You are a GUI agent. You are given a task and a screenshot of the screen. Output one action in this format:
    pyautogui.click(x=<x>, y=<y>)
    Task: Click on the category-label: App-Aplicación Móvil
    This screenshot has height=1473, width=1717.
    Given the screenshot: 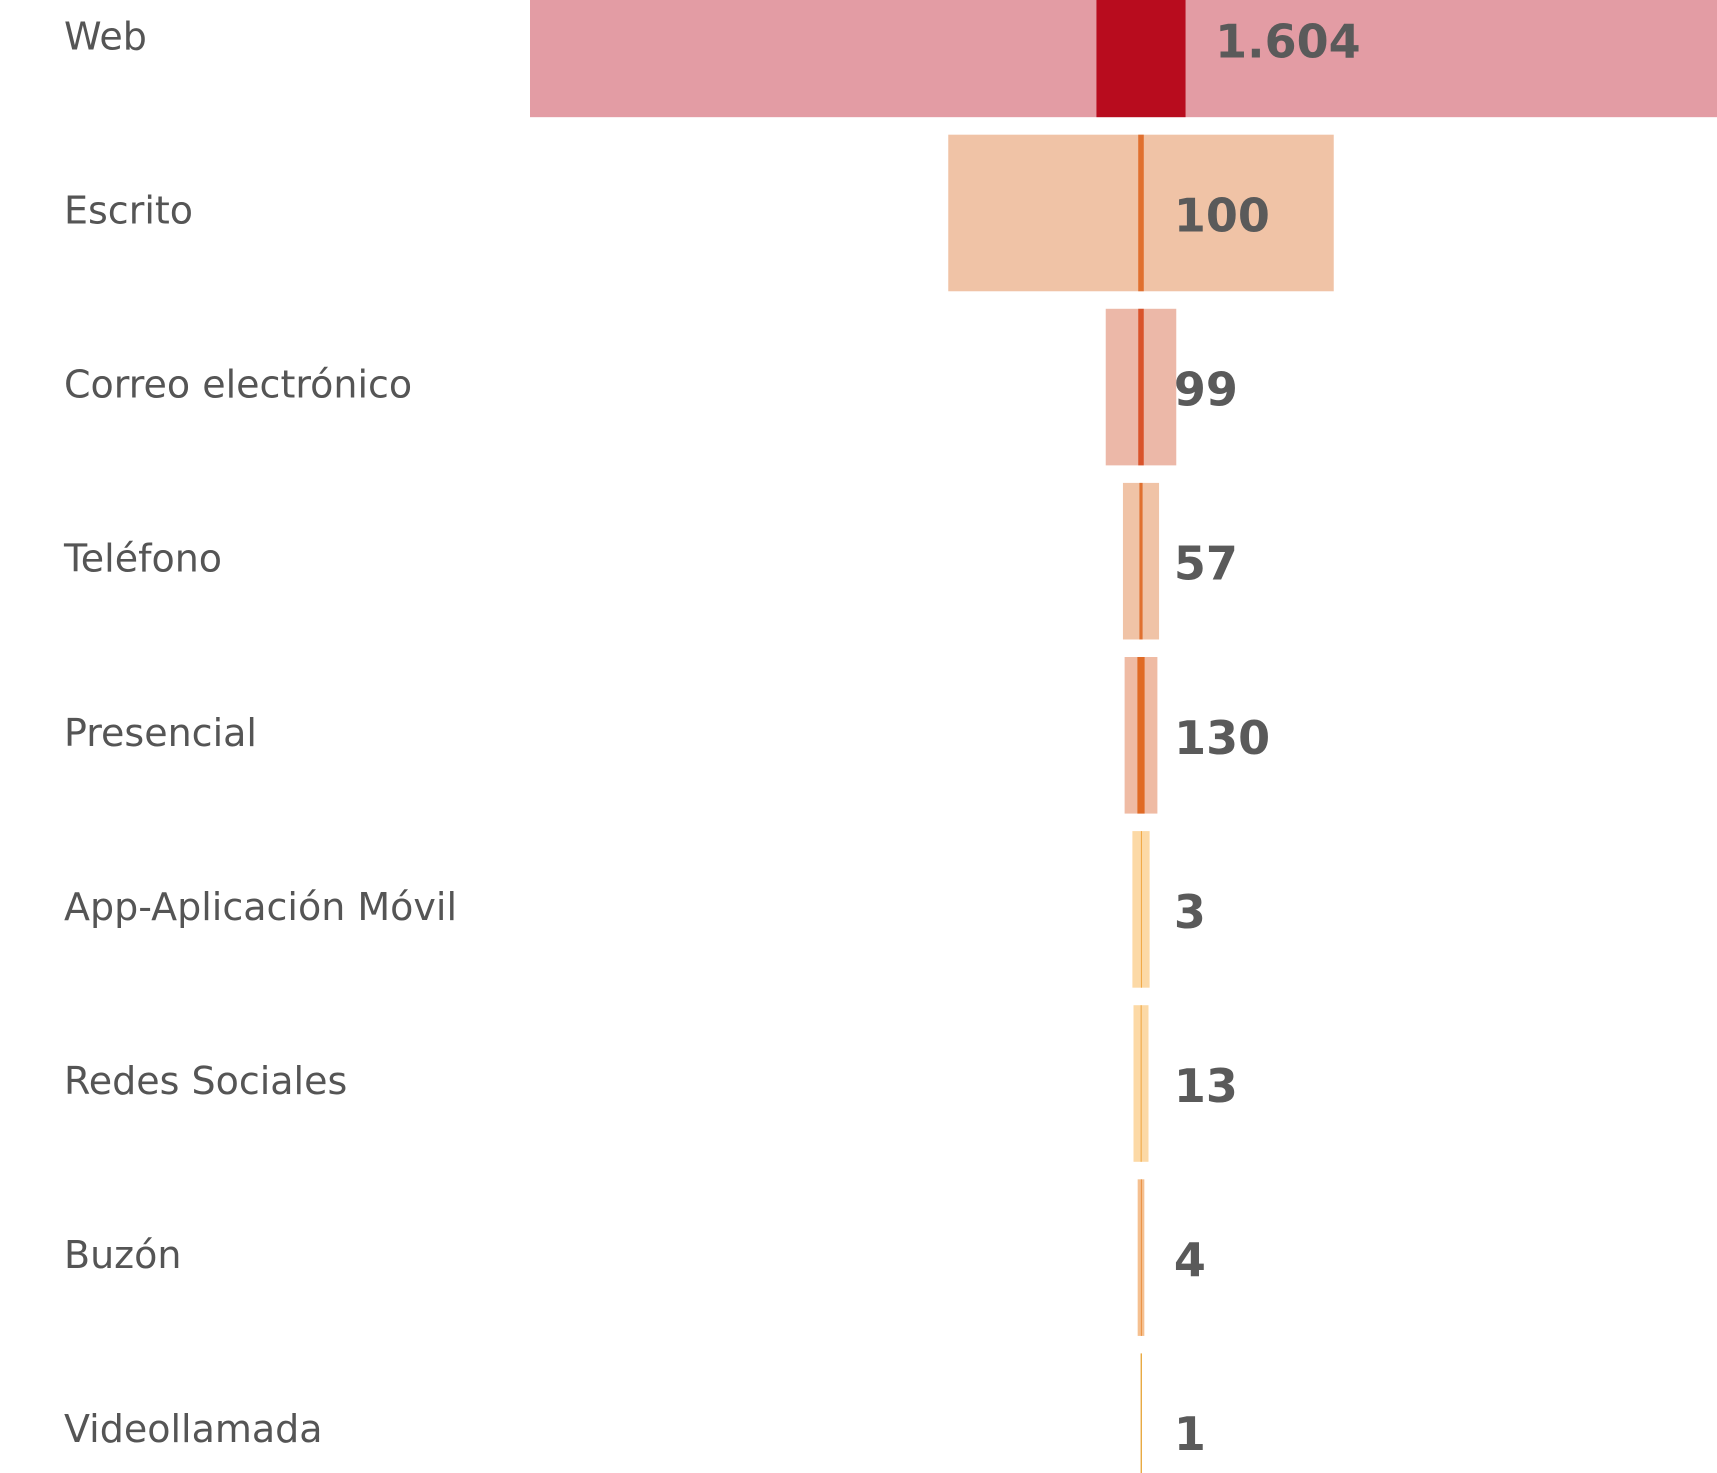 What is the action you would take?
    pyautogui.click(x=260, y=907)
    